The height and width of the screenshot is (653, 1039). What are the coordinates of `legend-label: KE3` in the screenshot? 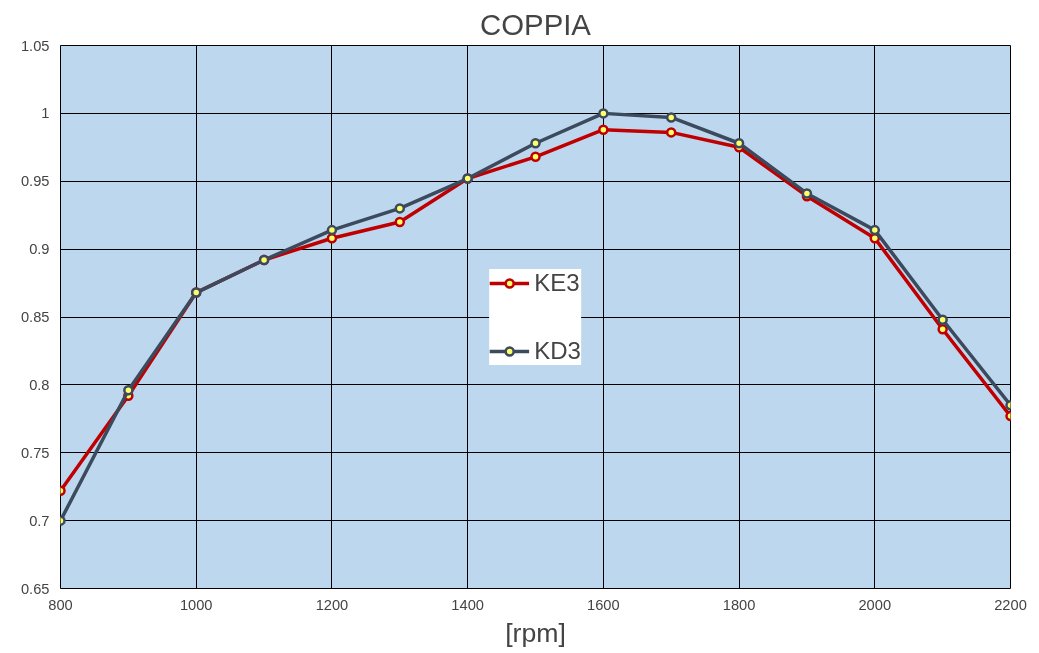 It's located at (557, 282).